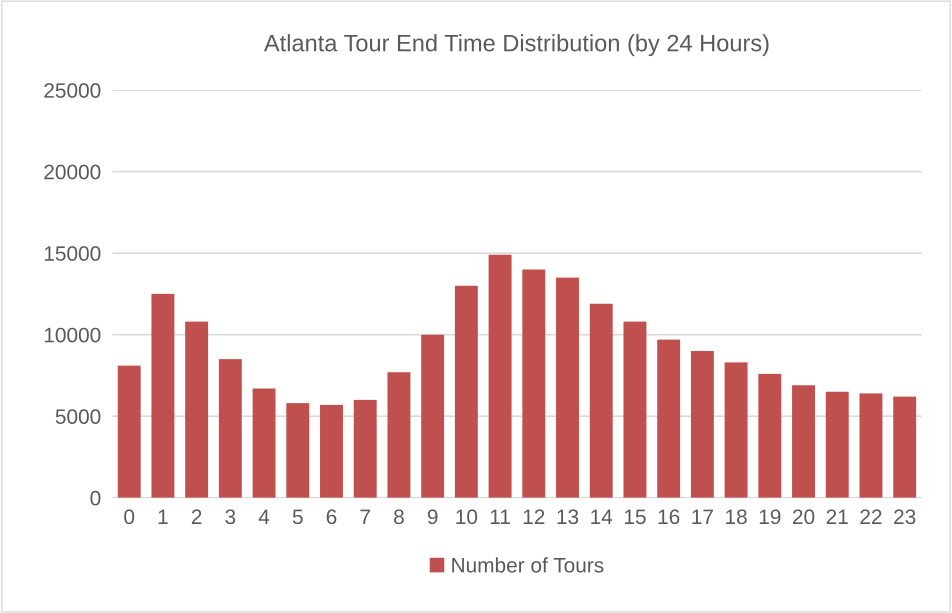 This screenshot has height=613, width=952. I want to click on x-tick-label: 19, so click(770, 516).